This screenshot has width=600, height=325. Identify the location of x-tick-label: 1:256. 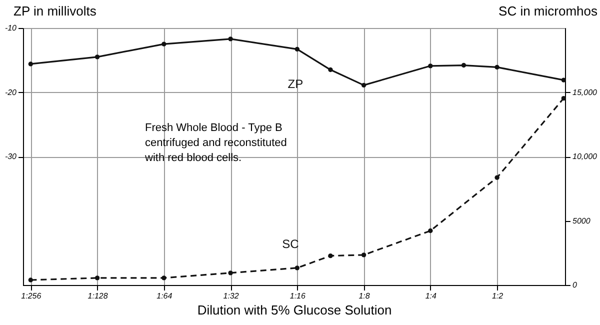
(31, 296).